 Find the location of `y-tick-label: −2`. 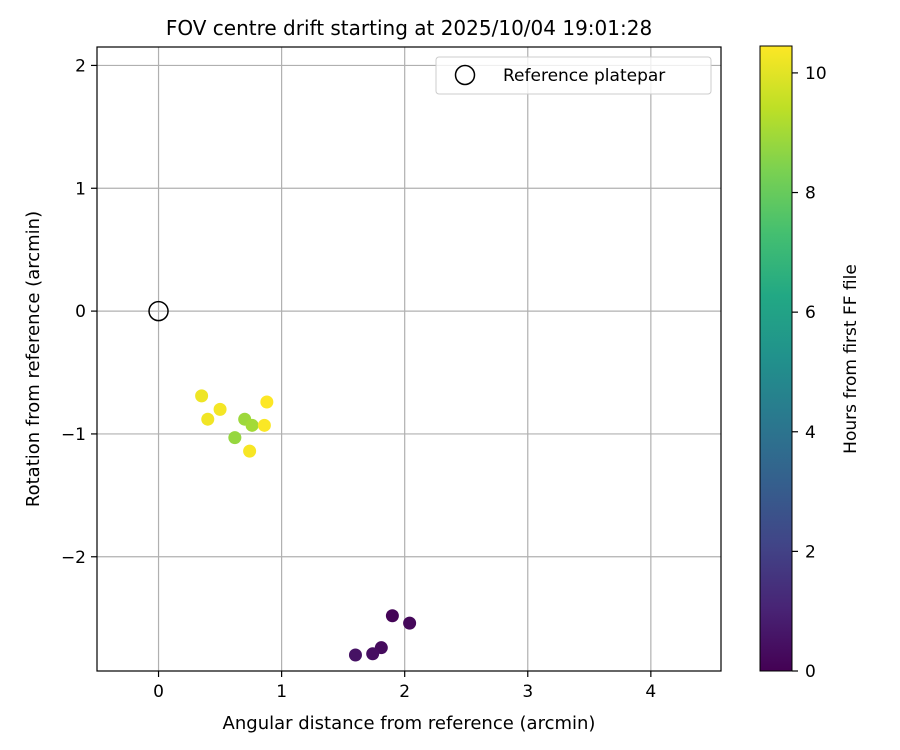

y-tick-label: −2 is located at coordinates (73, 558).